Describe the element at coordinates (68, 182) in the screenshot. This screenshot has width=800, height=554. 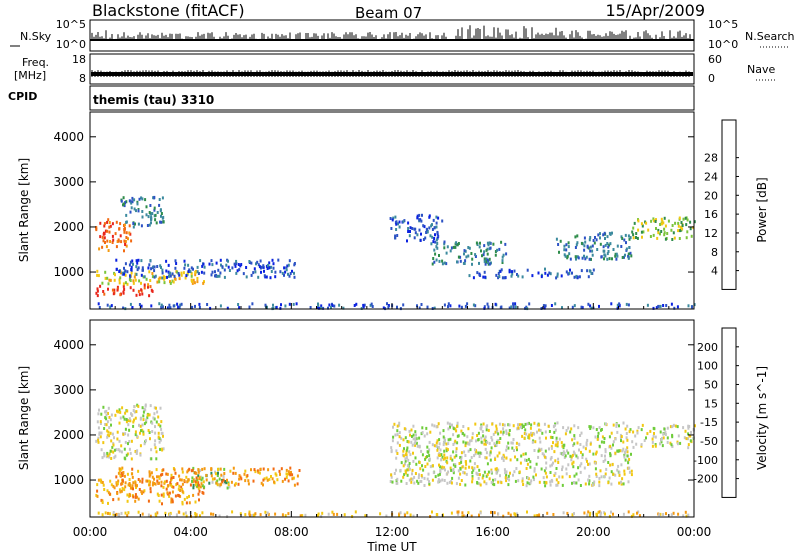
I see `power-ytick-label: 3000` at that location.